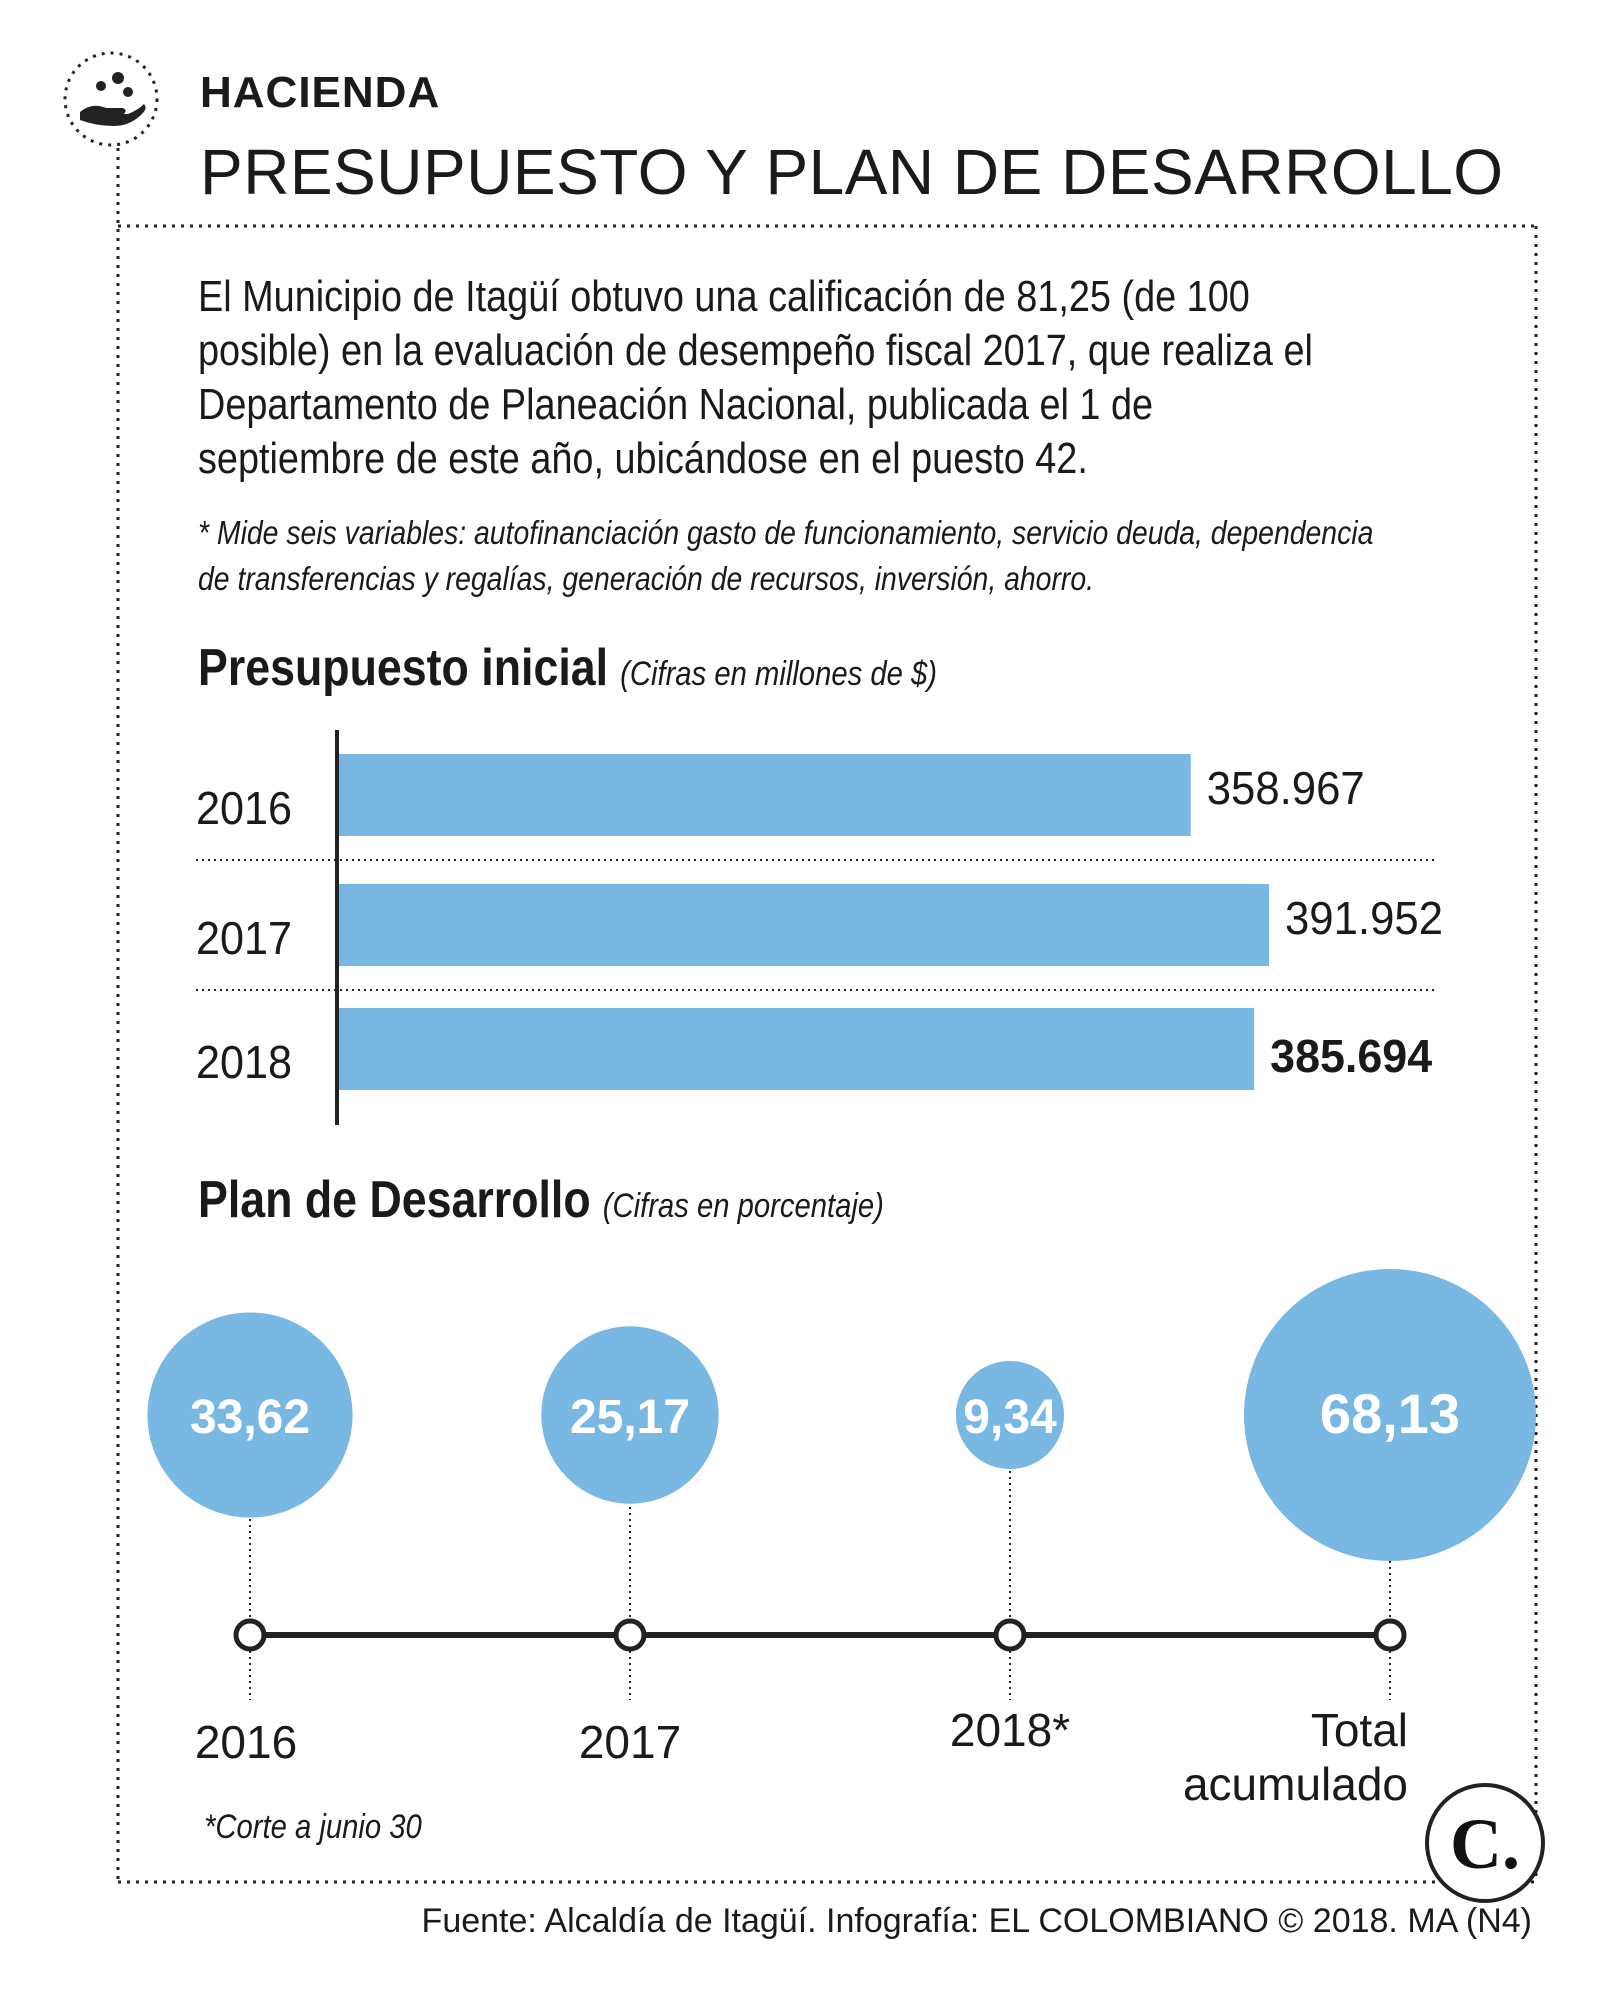 The width and height of the screenshot is (1620, 2000). I want to click on timeline-category-label: 2018*, so click(1010, 1730).